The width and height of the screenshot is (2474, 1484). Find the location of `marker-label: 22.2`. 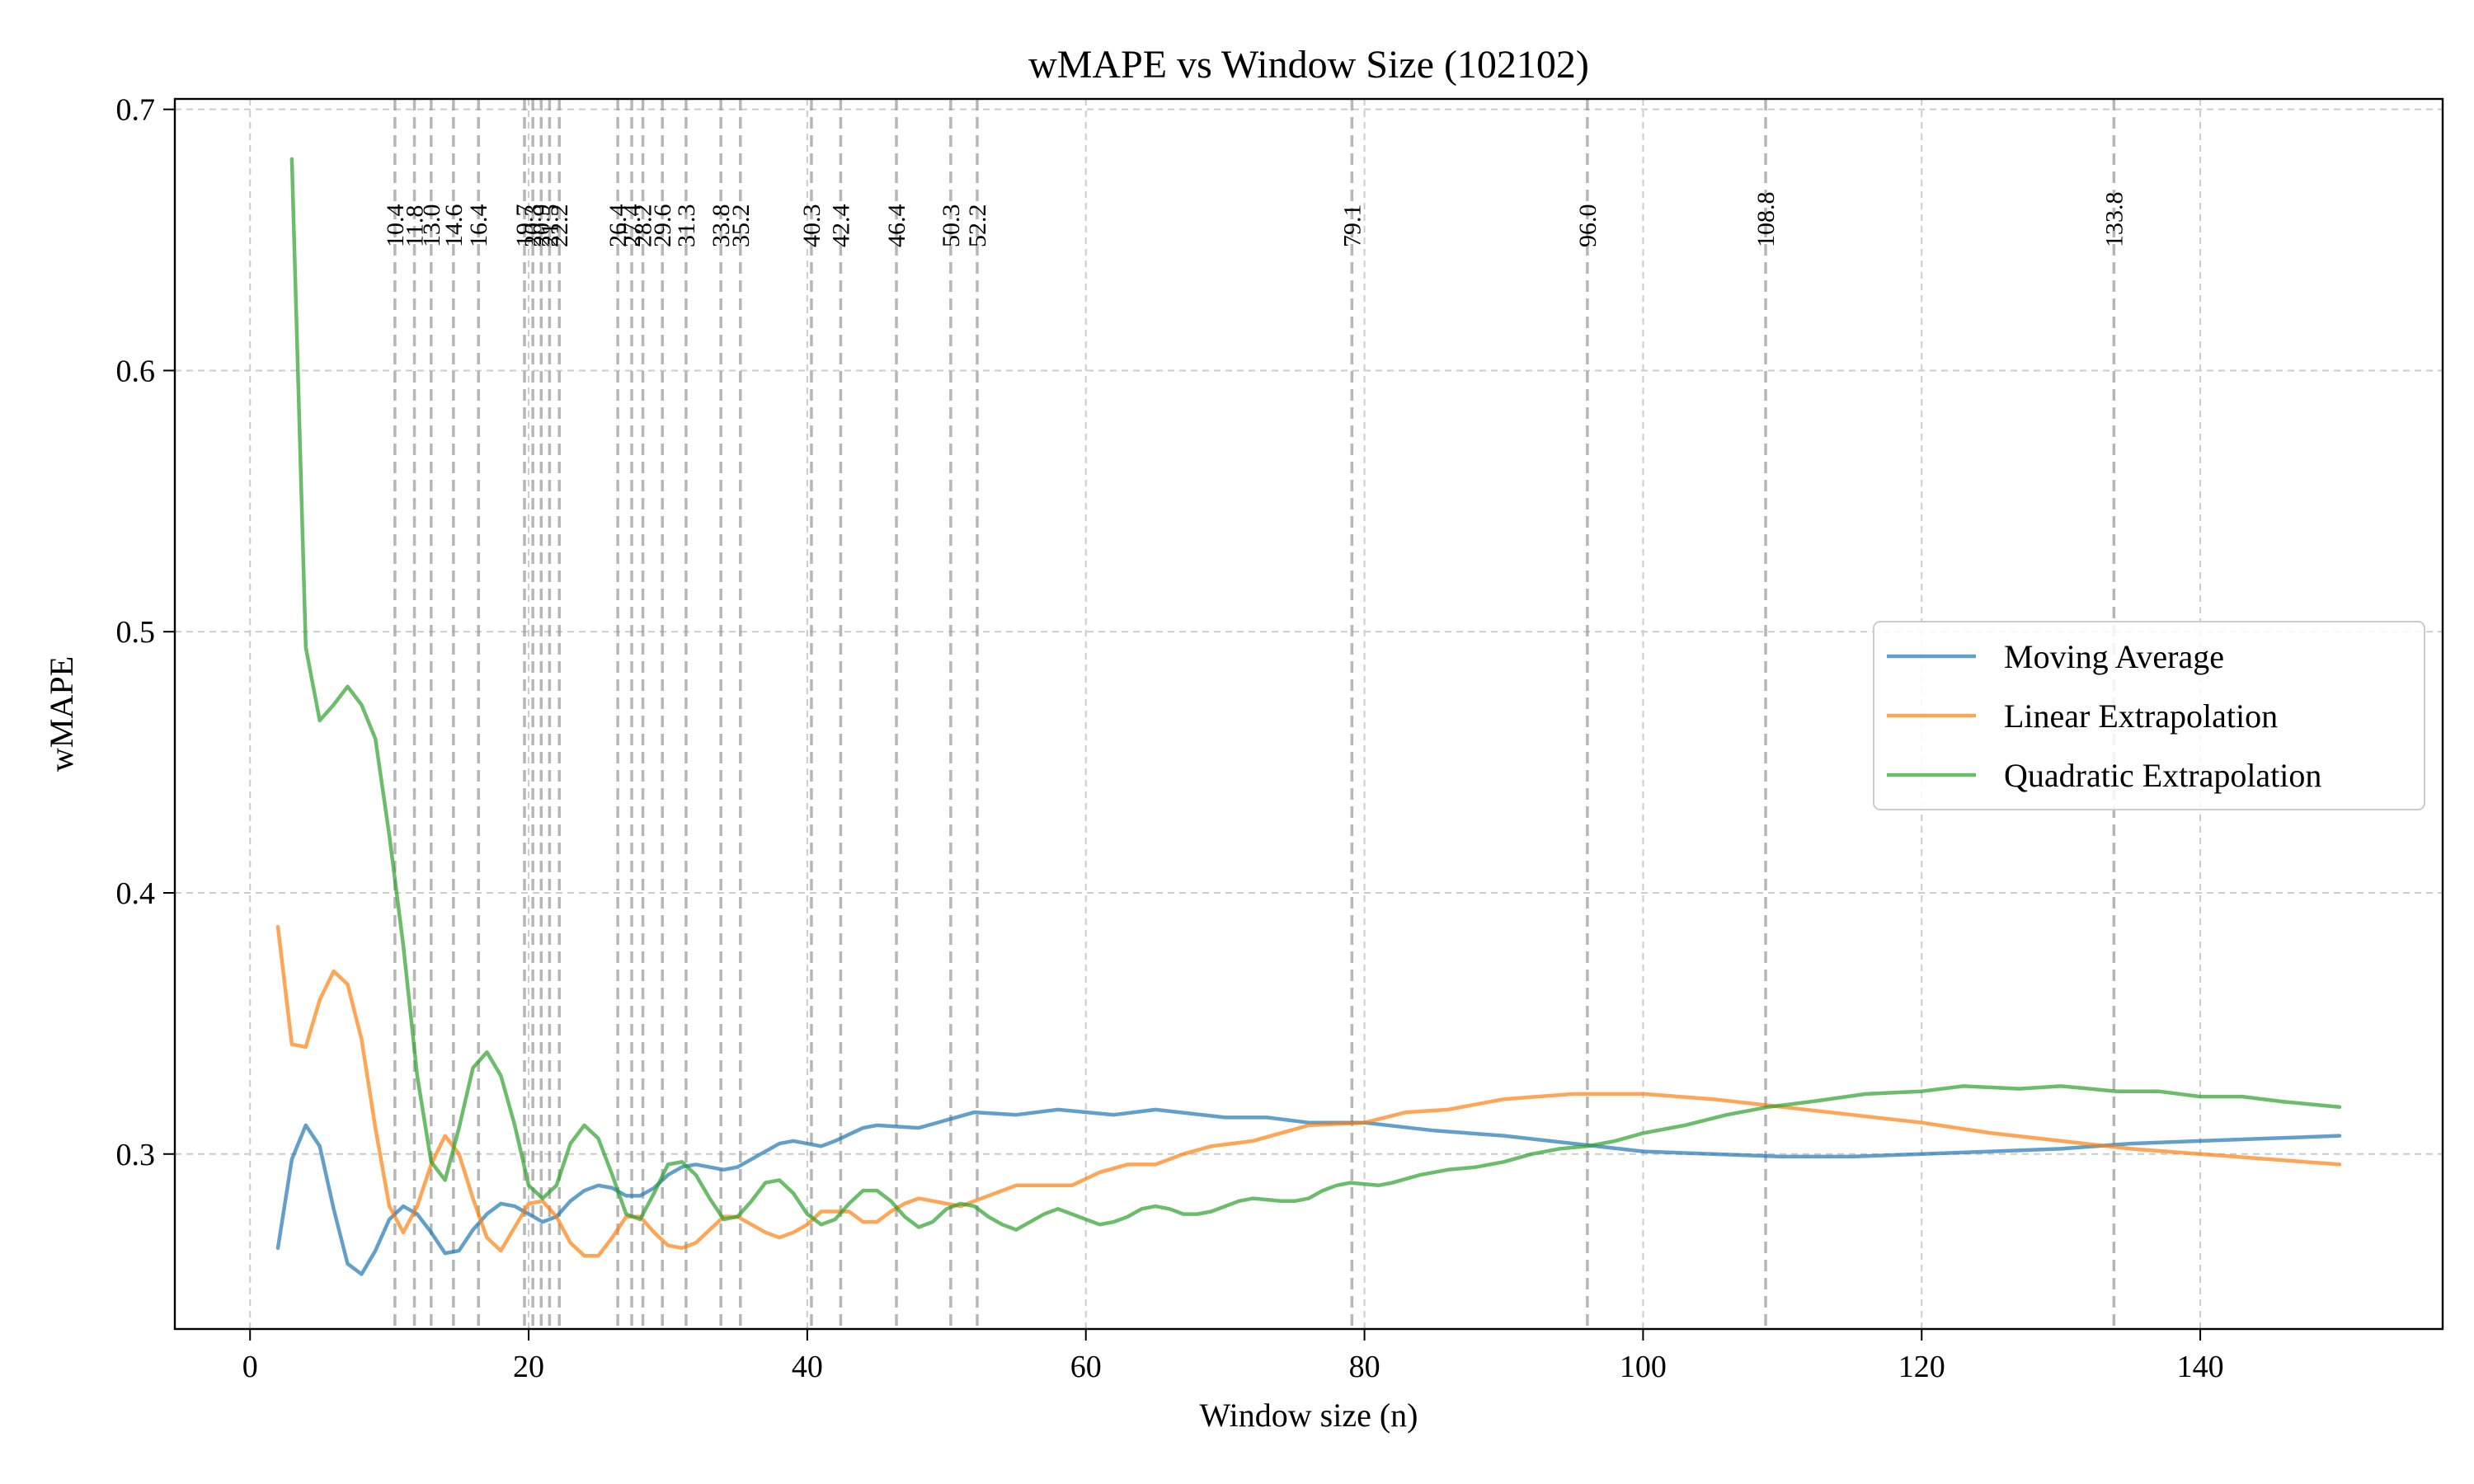

marker-label: 22.2 is located at coordinates (559, 226).